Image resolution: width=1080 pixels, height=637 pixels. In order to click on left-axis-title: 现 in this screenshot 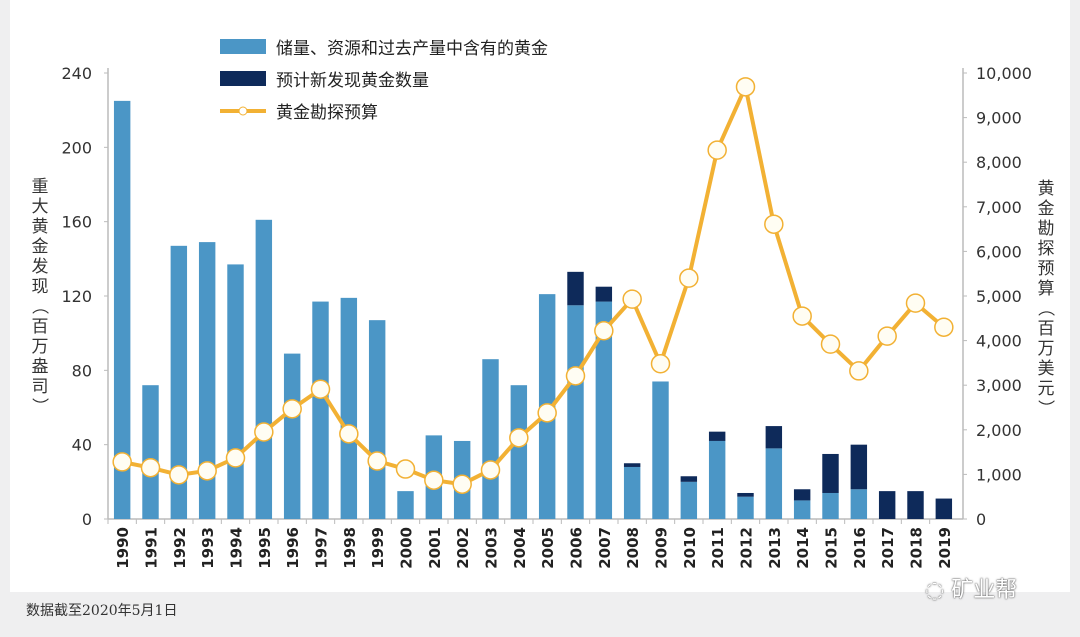, I will do `click(40, 287)`.